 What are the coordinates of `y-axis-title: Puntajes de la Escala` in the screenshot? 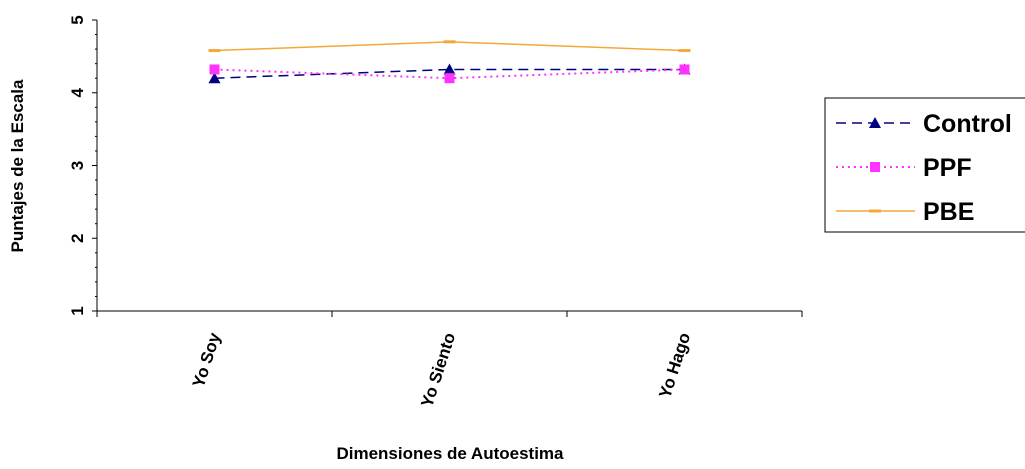 It's located at (17, 165).